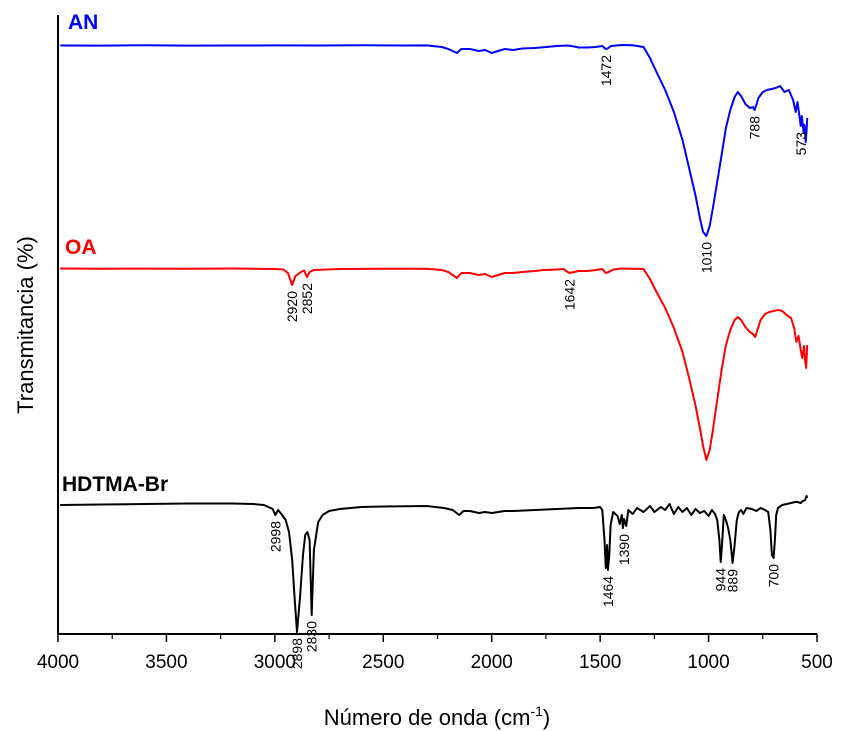  Describe the element at coordinates (312, 636) in the screenshot. I see `peak-label-2830: 2830` at that location.